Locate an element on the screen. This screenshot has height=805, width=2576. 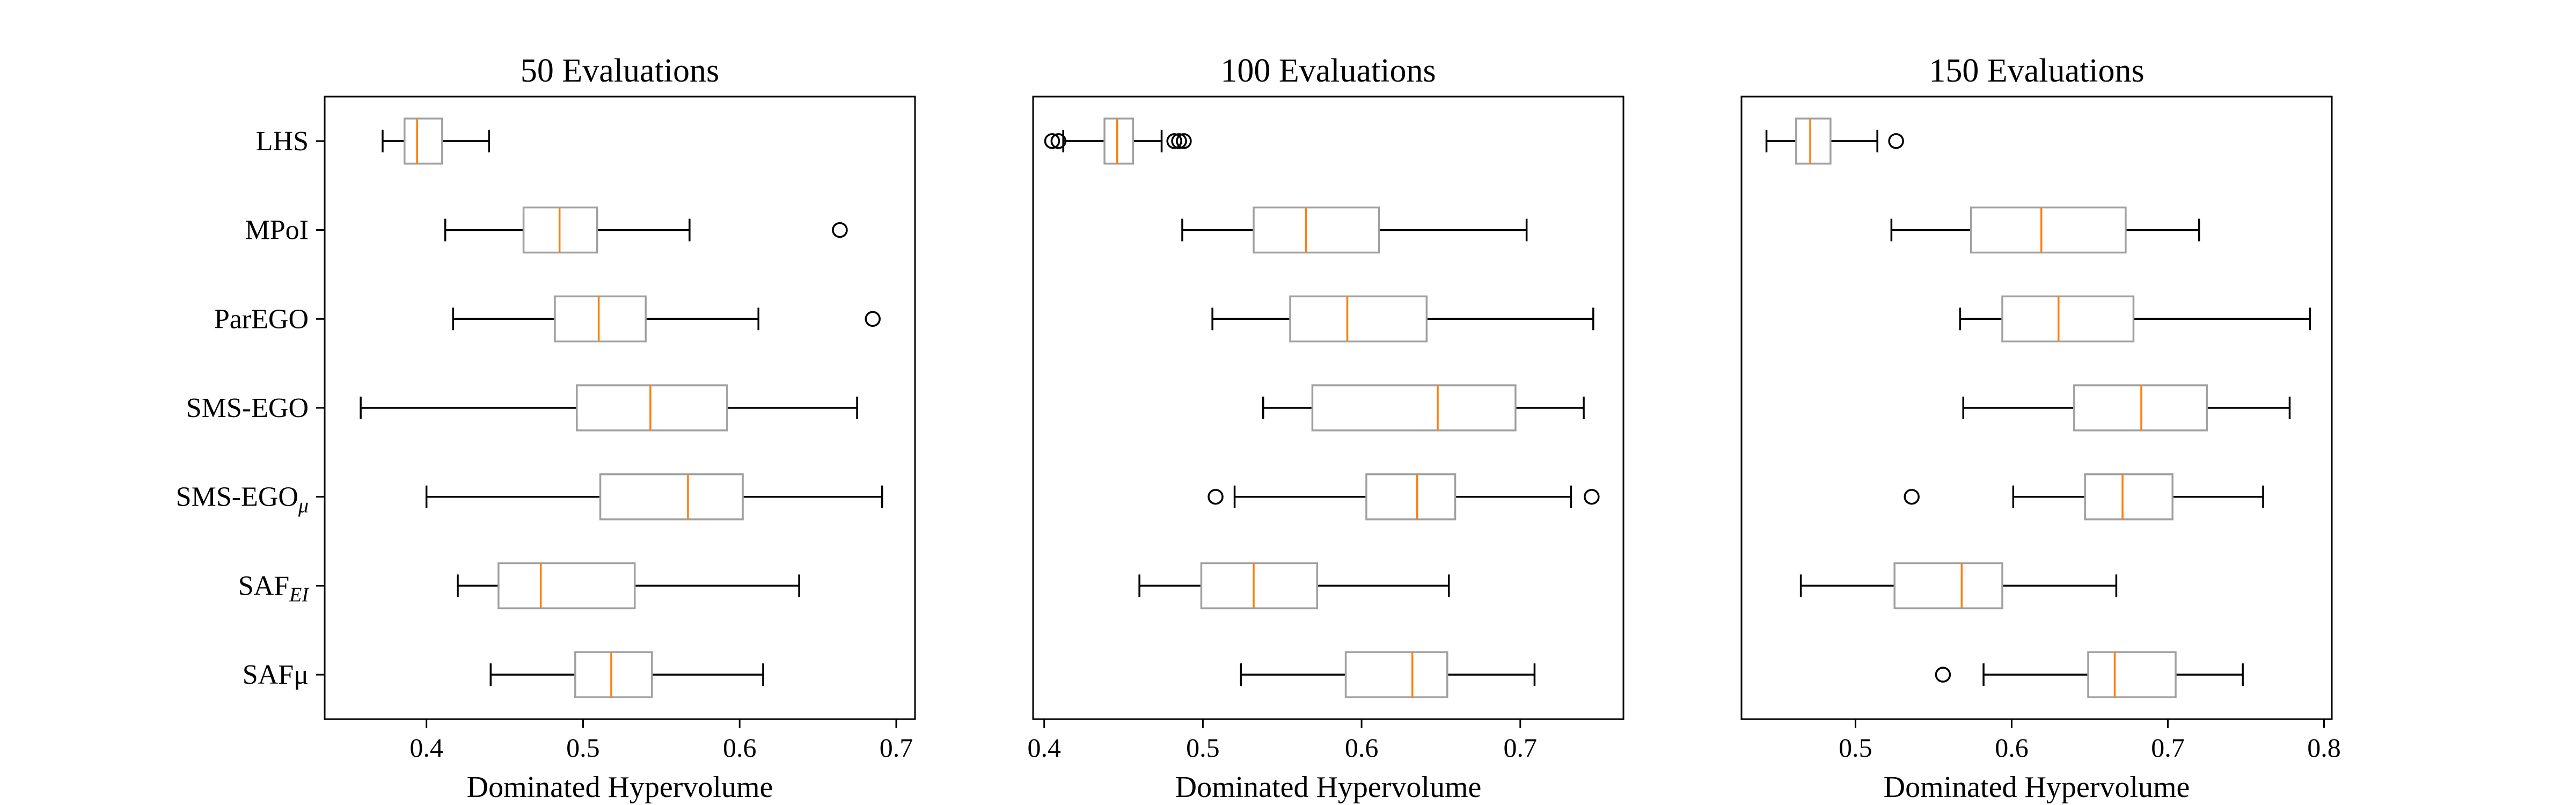
category-label-main: SAFμ is located at coordinates (276, 675).